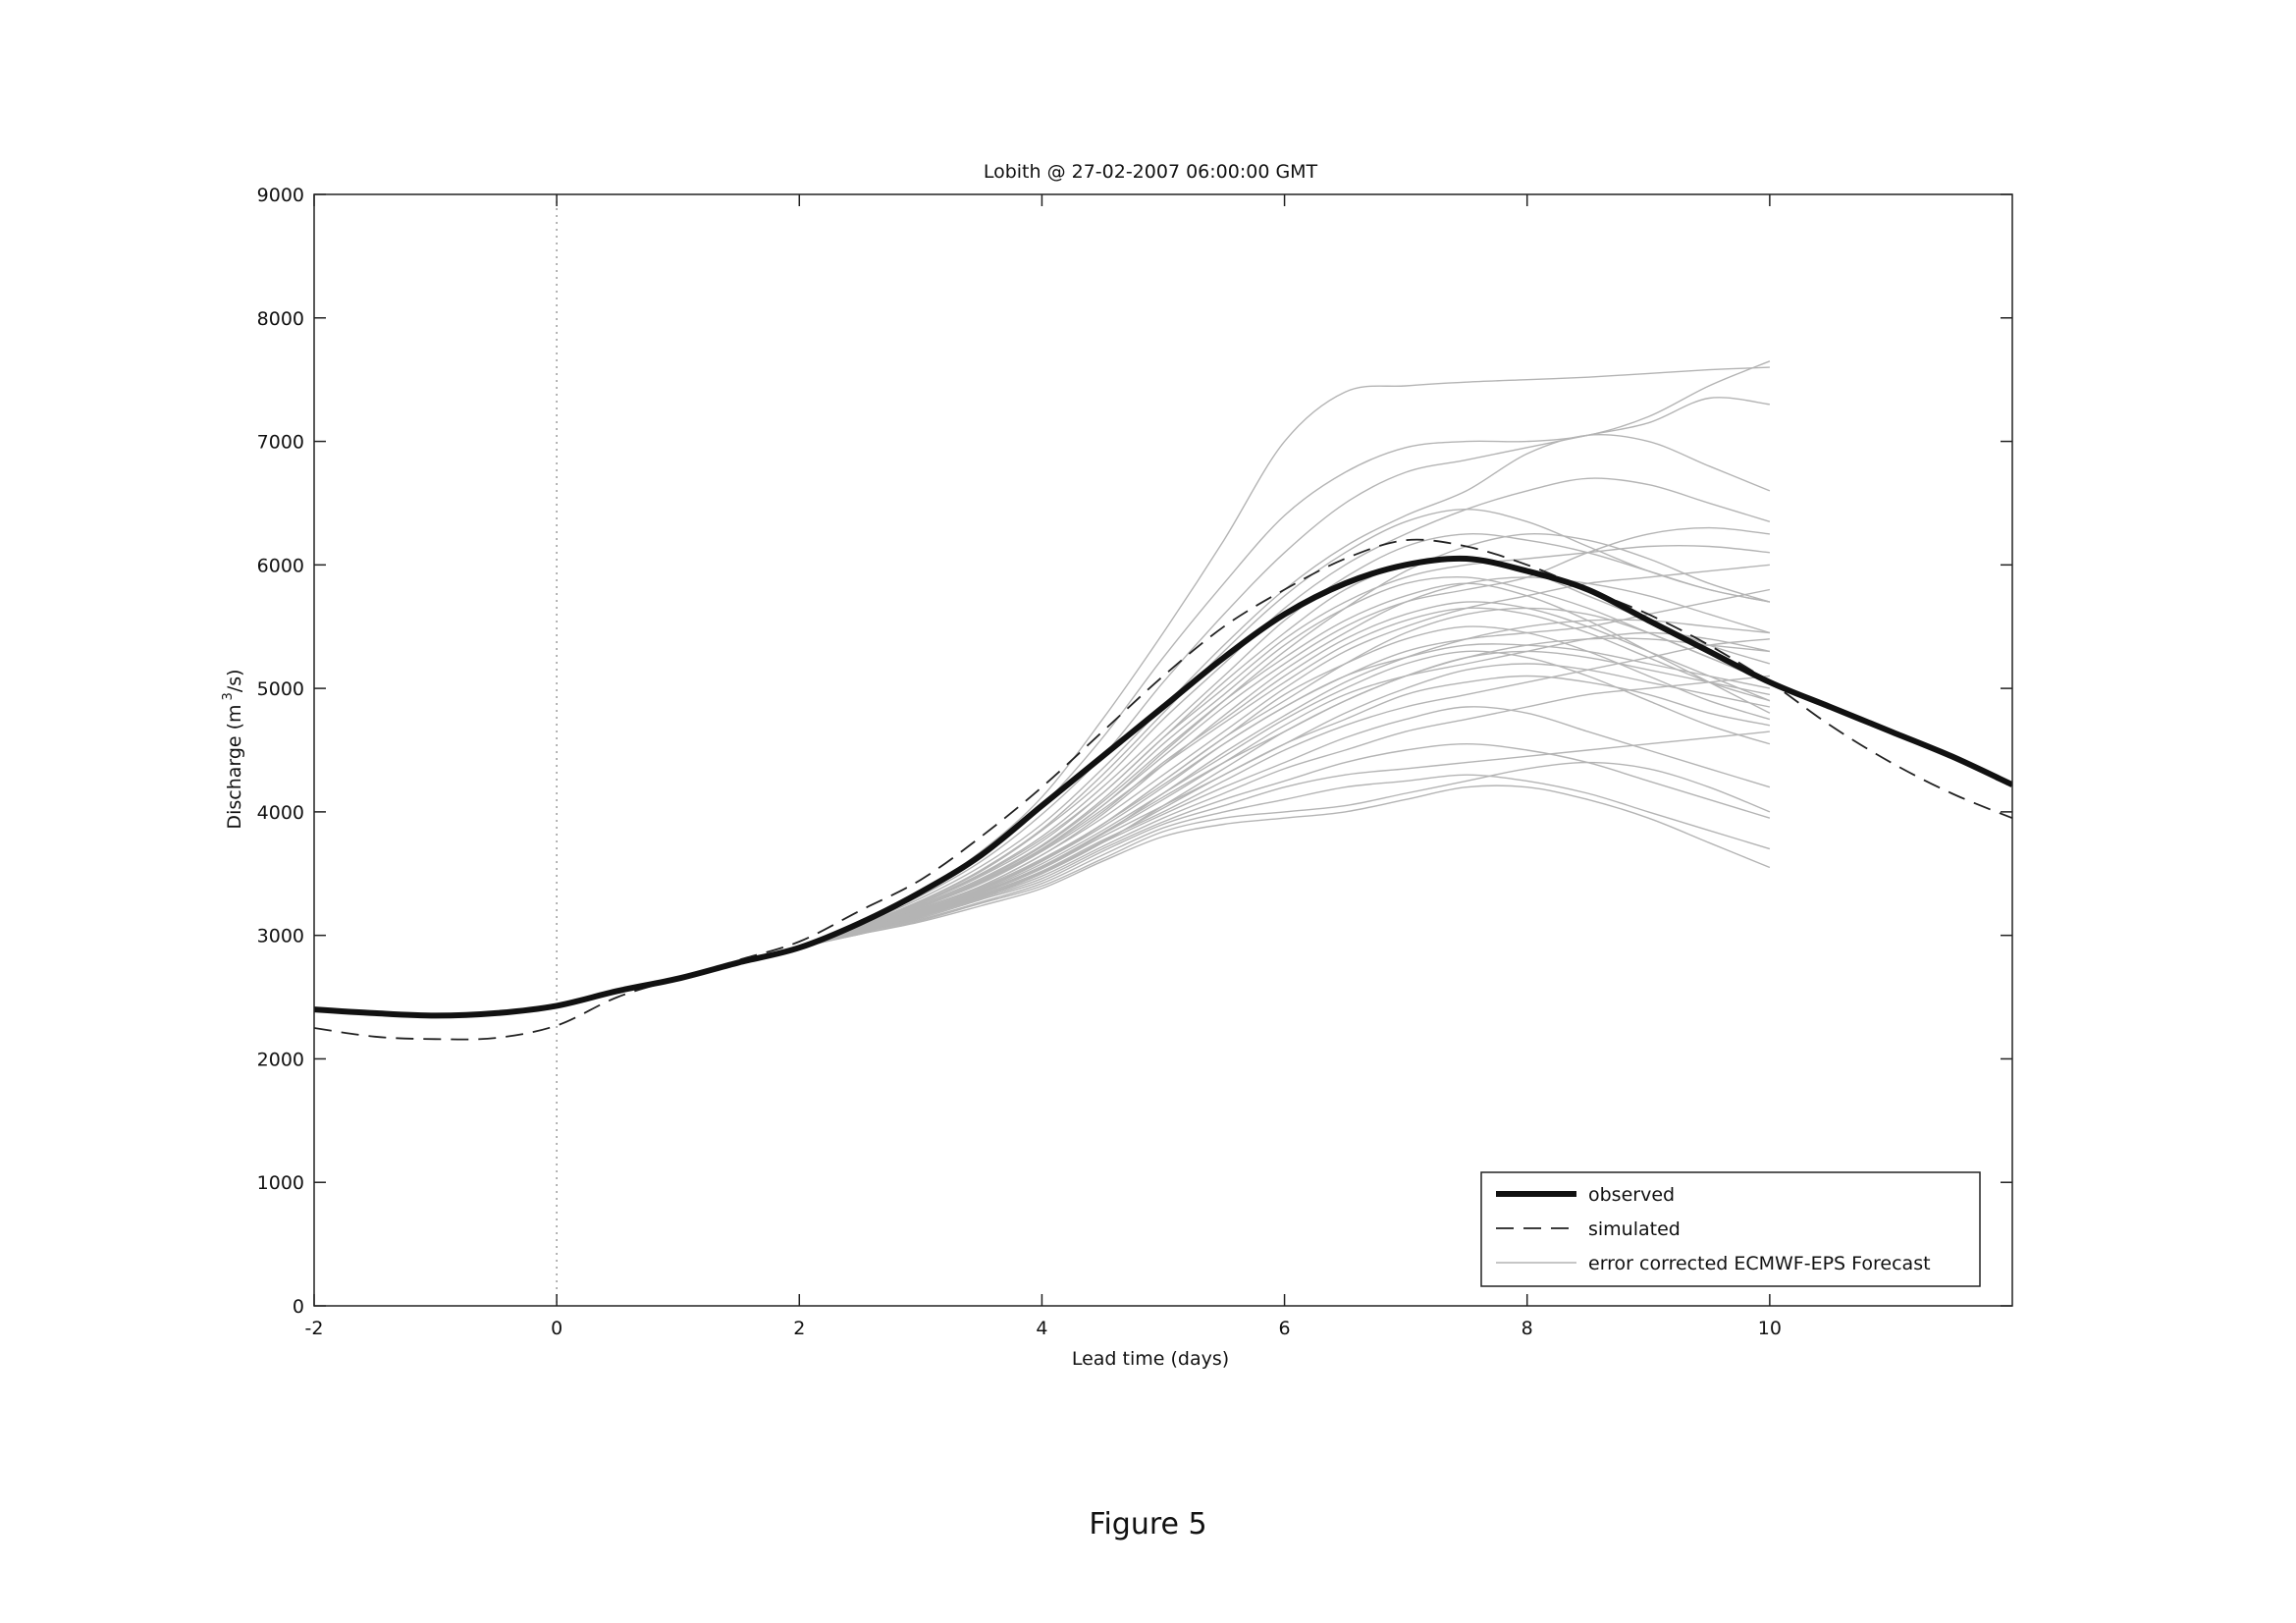  What do you see at coordinates (314, 1328) in the screenshot?
I see `x-tick-label: -2` at bounding box center [314, 1328].